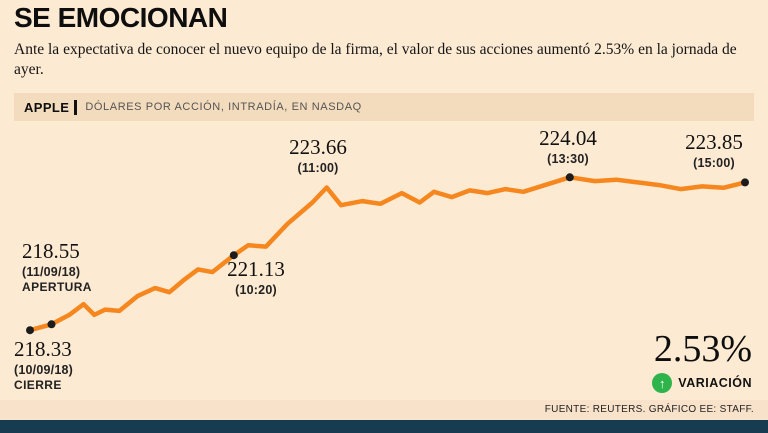  Describe the element at coordinates (76, 107) in the screenshot. I see `divider-bar` at that location.